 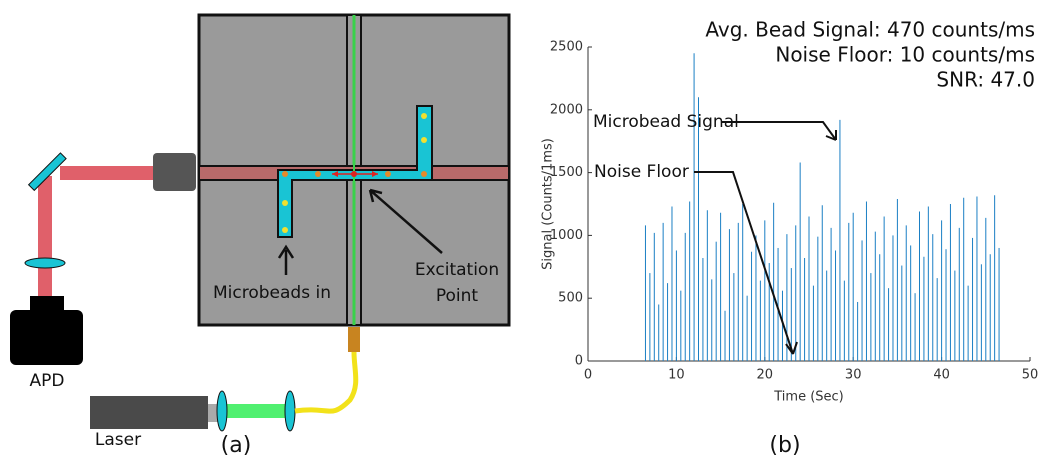 What do you see at coordinates (588, 375) in the screenshot?
I see `x-tick-label: 0` at bounding box center [588, 375].